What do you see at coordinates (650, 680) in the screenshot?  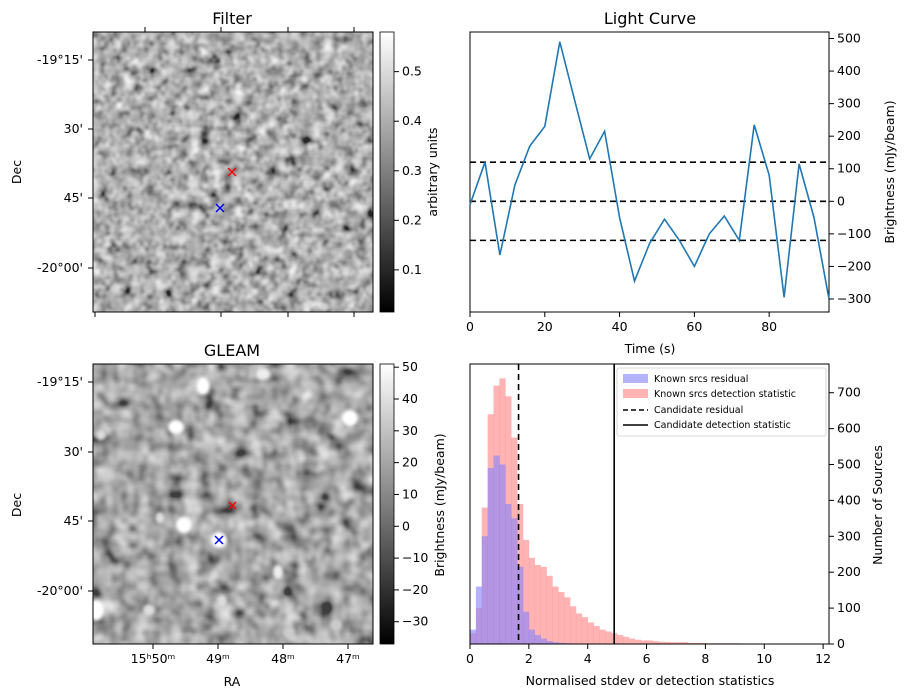 I see `histogram-xlabel: Normalised stdev or detection statistics` at bounding box center [650, 680].